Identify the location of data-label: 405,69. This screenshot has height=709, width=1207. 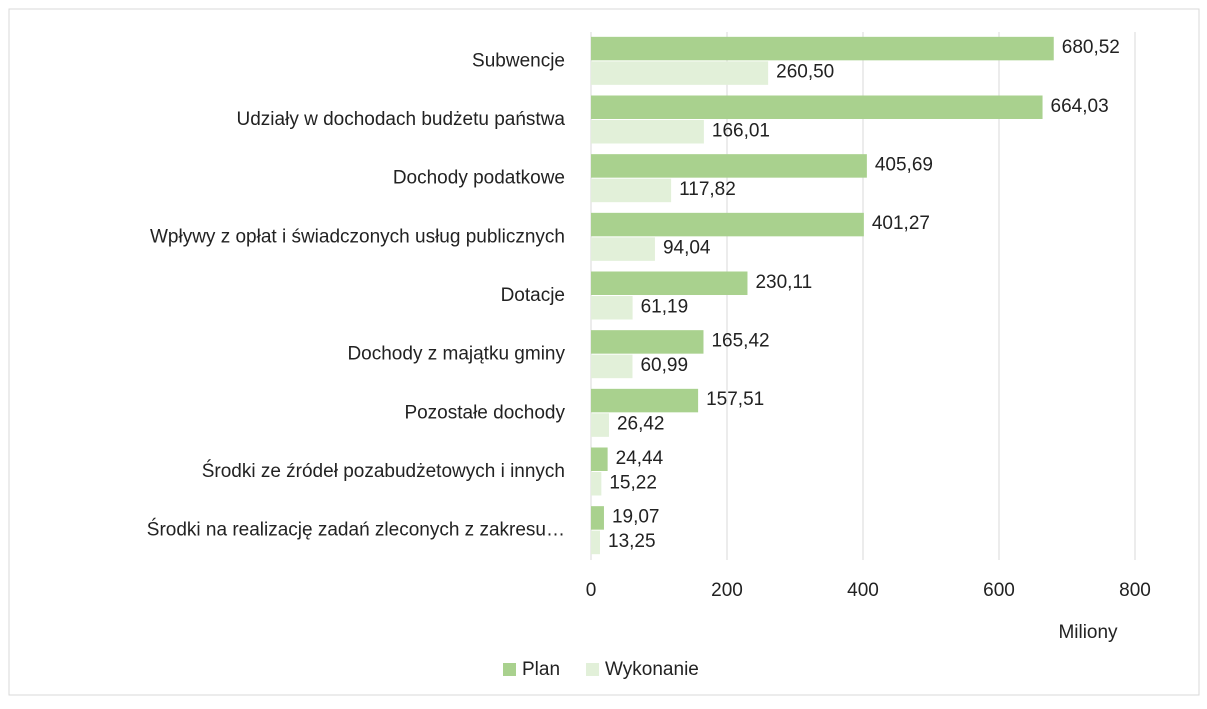
(904, 164).